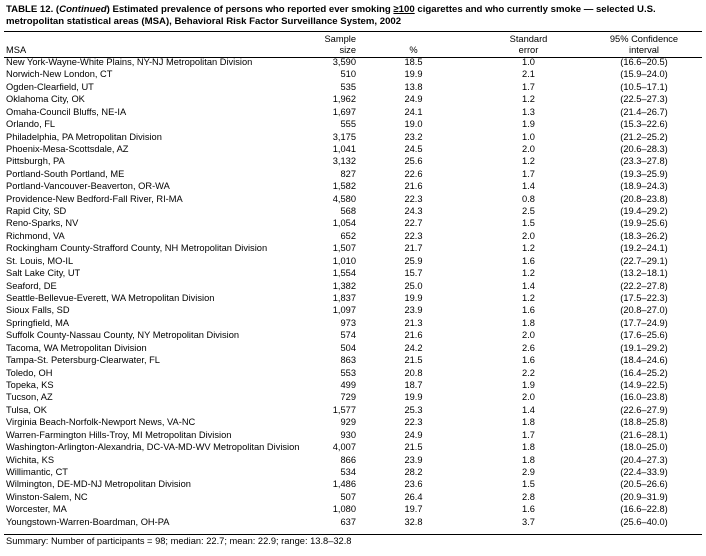  Describe the element at coordinates (353, 211) in the screenshot. I see `table-row: Rapid City, SD 568 24.3 2.5 (19.4–29.2)` at that location.